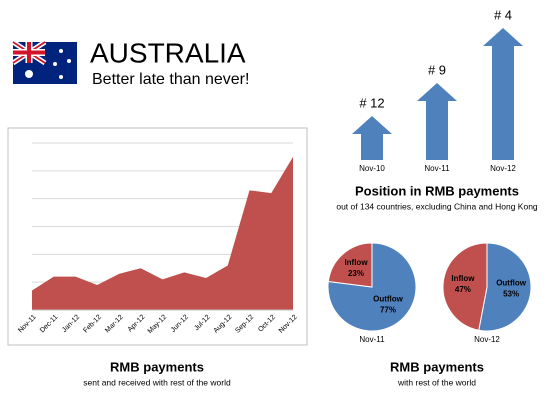 This screenshot has width=549, height=401. Describe the element at coordinates (372, 339) in the screenshot. I see `pie-label: Nov-11` at that location.